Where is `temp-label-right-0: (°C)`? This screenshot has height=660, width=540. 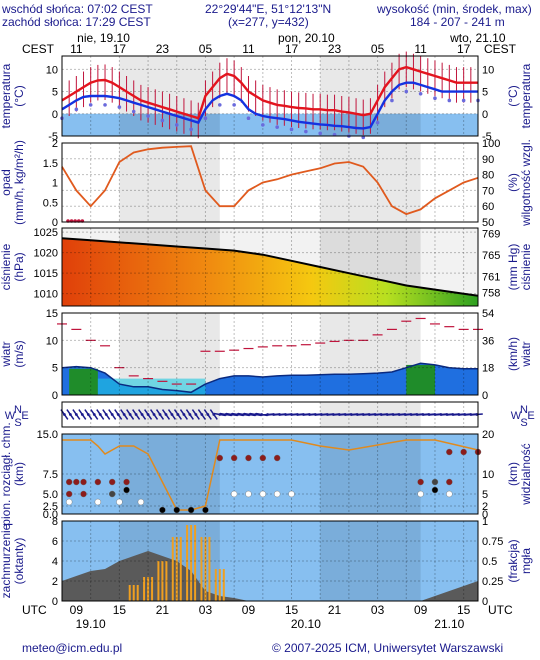
temp-label-right-0: (°C) is located at coordinates (513, 95).